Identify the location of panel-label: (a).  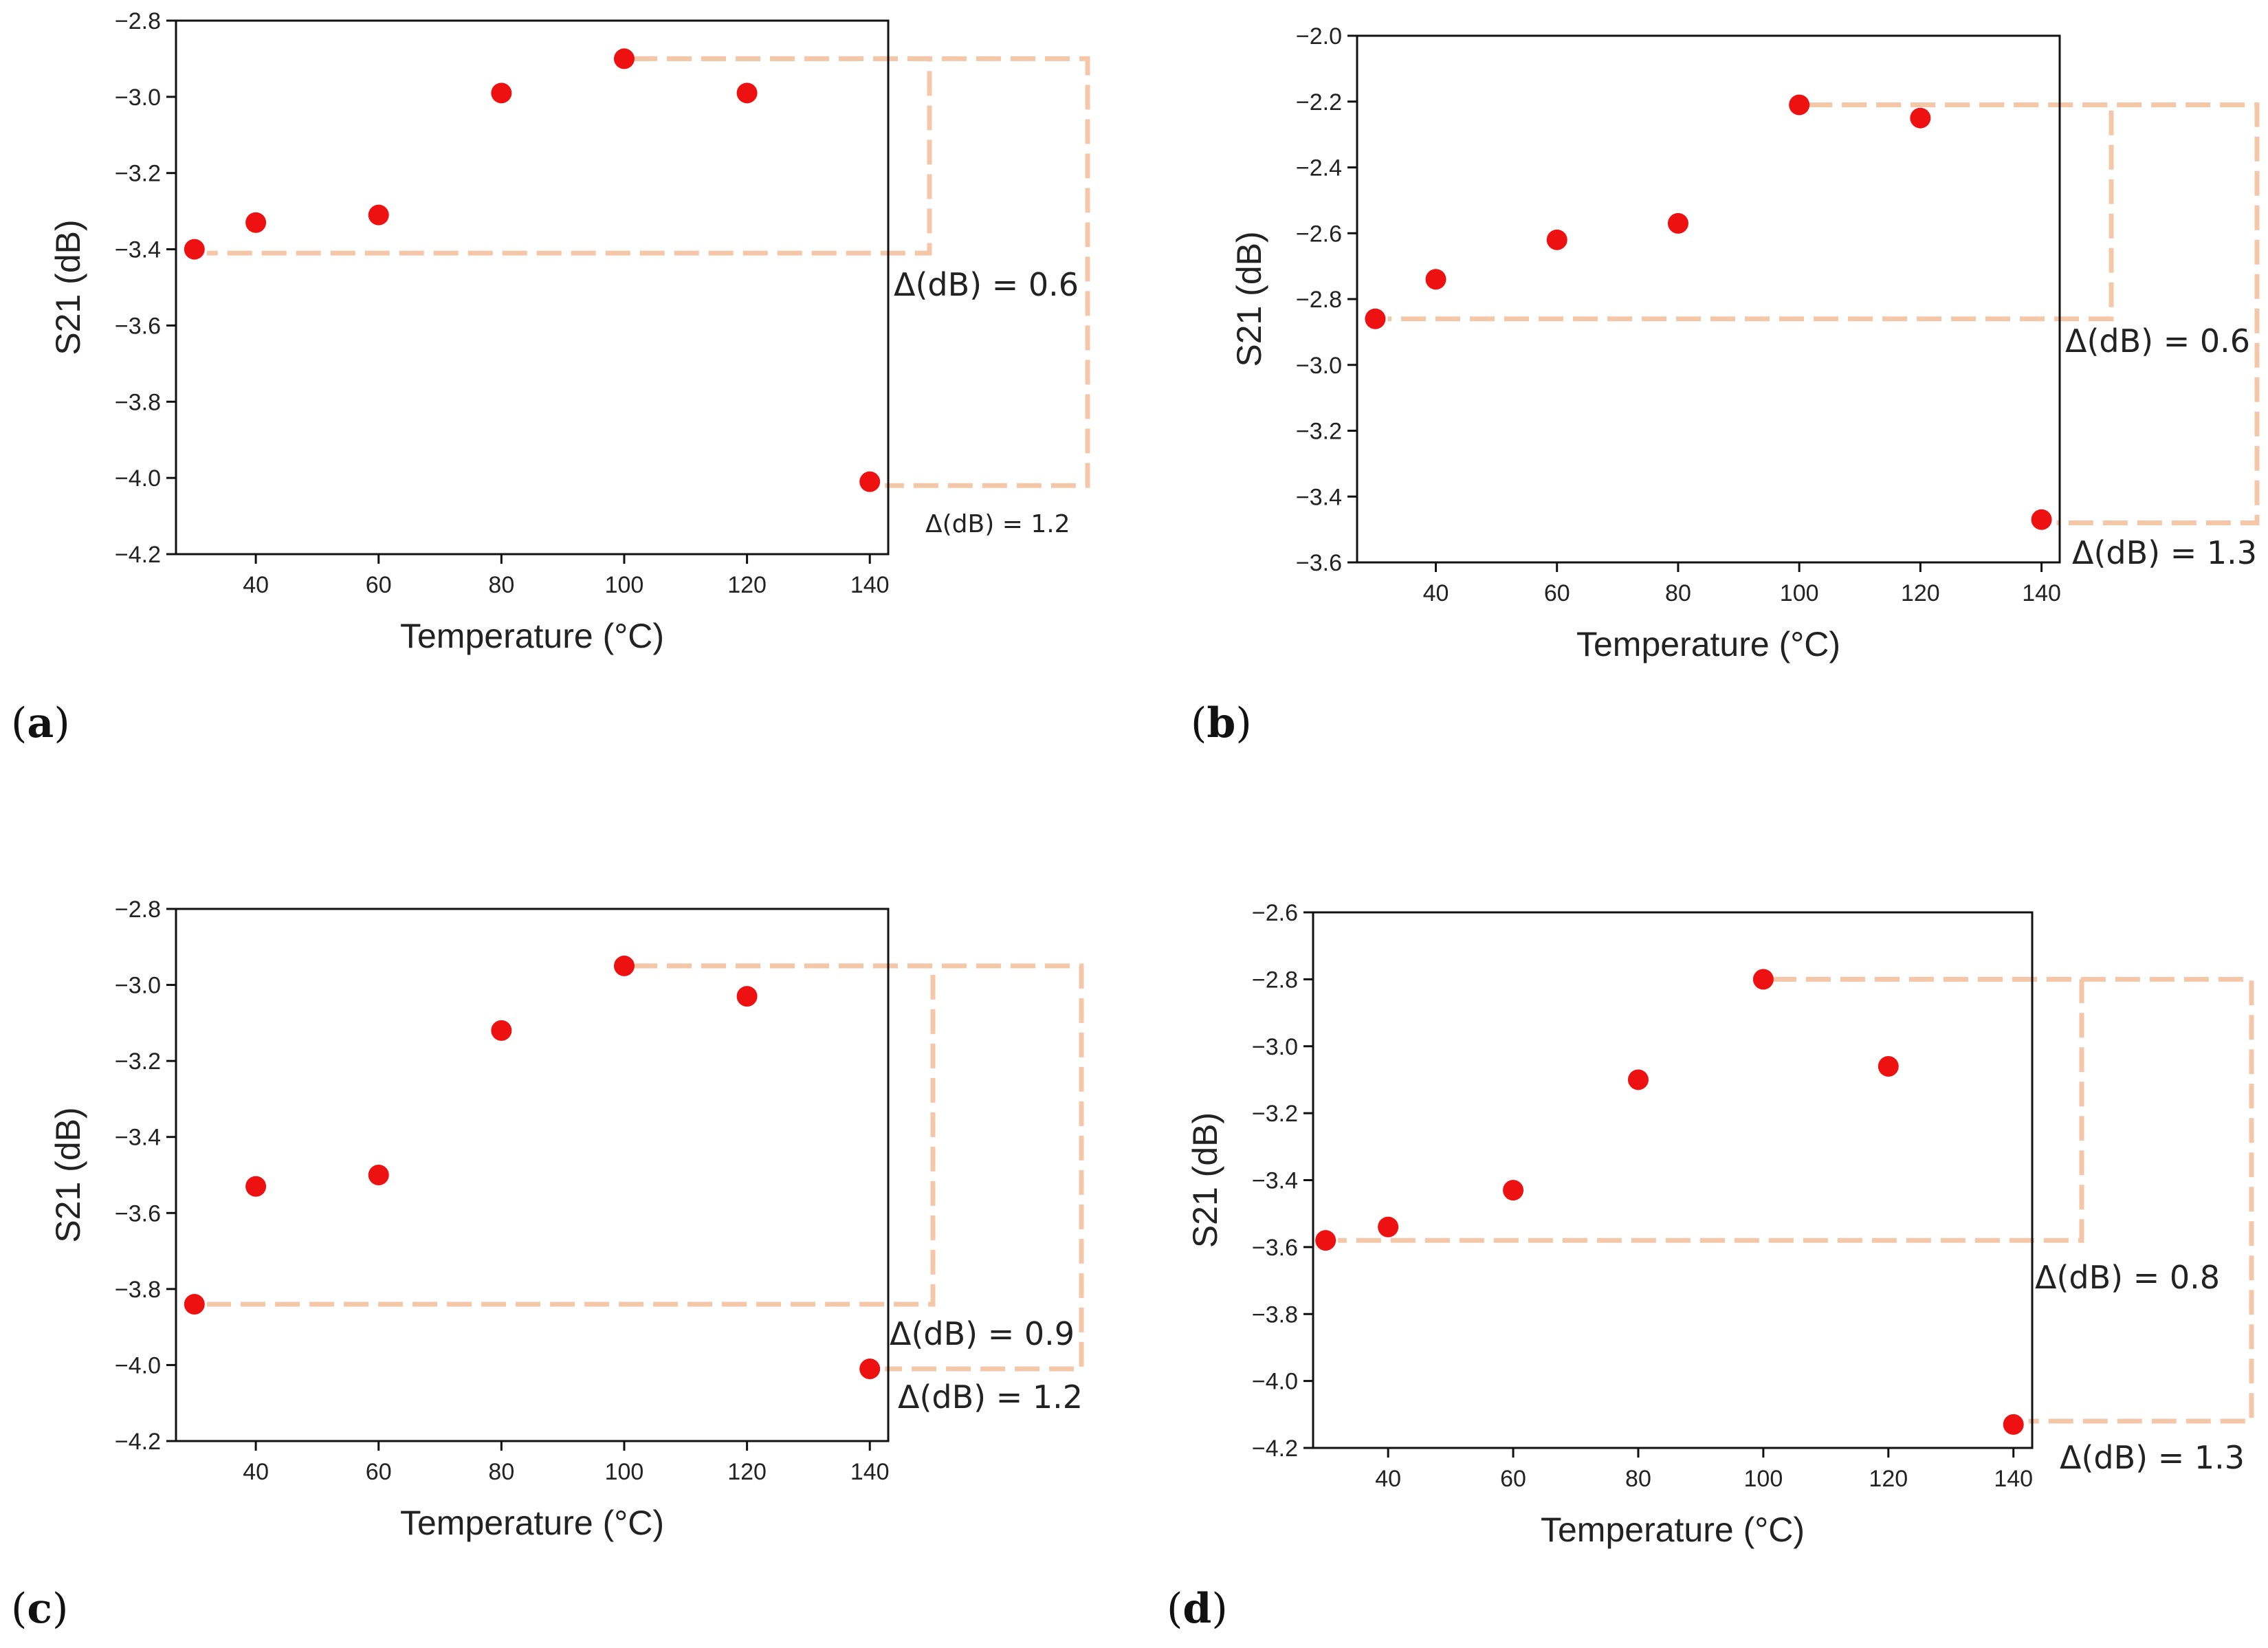
(40, 723).